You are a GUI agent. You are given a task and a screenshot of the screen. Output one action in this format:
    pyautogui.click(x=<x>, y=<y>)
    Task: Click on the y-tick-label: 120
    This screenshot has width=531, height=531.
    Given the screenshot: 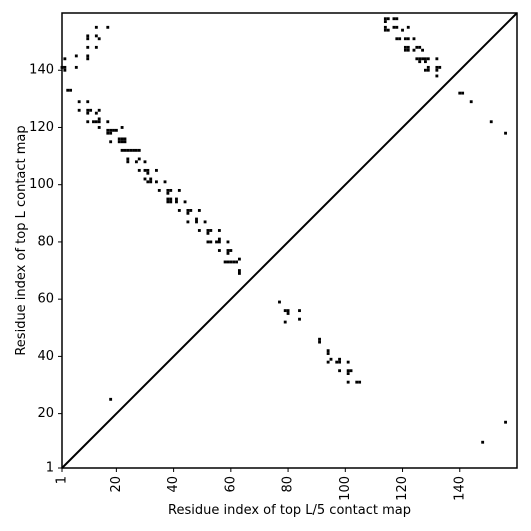 What is the action you would take?
    pyautogui.click(x=41, y=127)
    